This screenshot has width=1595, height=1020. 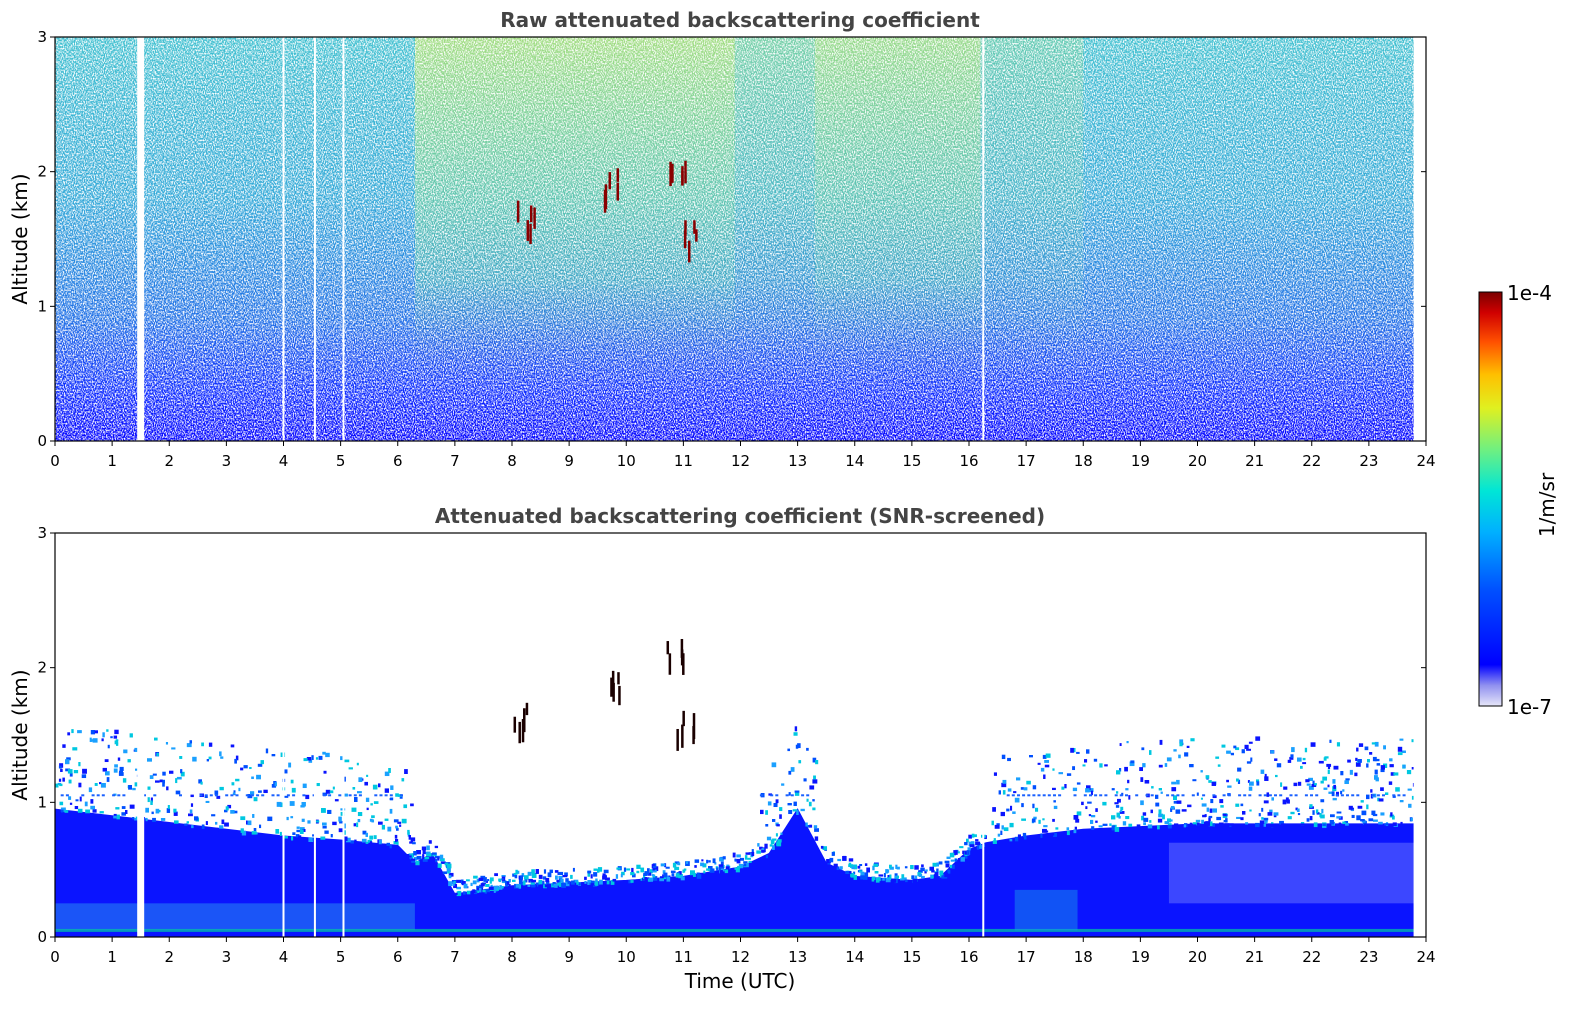 I want to click on end-gap, so click(x=1420, y=735).